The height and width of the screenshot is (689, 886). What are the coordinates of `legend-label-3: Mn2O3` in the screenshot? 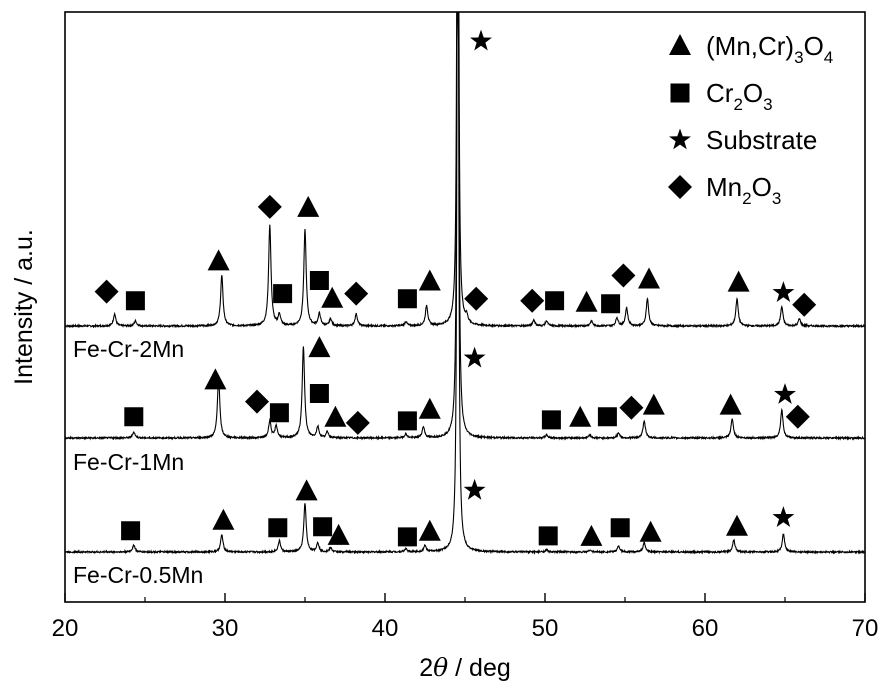 It's located at (743, 190).